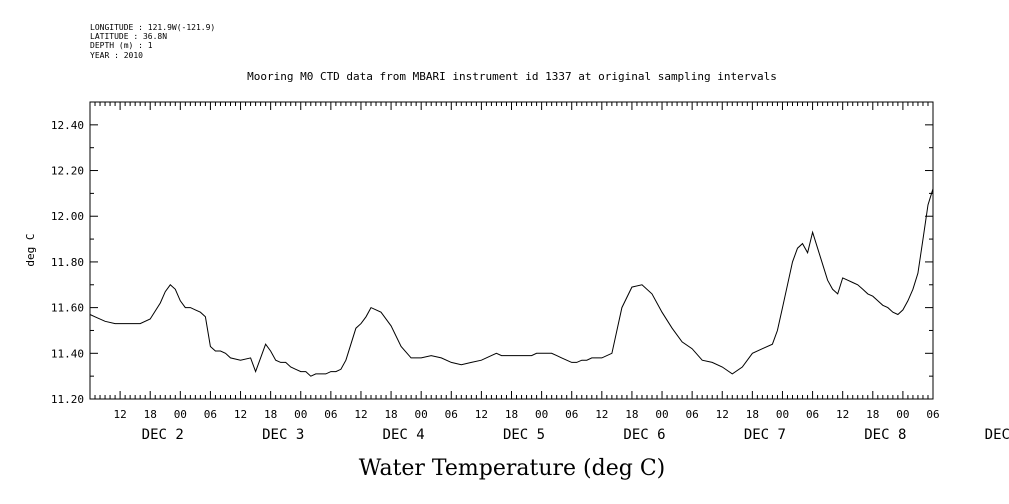 The image size is (1009, 504). Describe the element at coordinates (524, 435) in the screenshot. I see `day-label: DEC 5` at that location.